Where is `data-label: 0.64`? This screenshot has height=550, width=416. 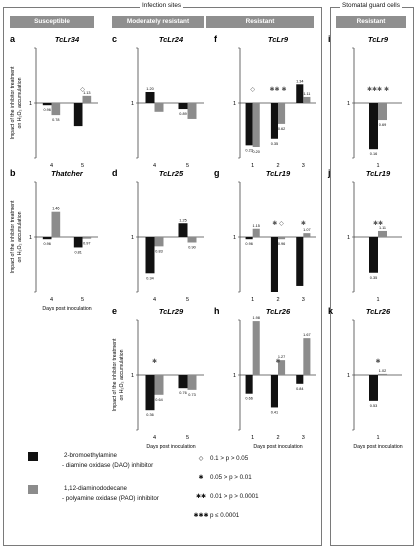
data-label: 0.64 is located at coordinates (158, 400).